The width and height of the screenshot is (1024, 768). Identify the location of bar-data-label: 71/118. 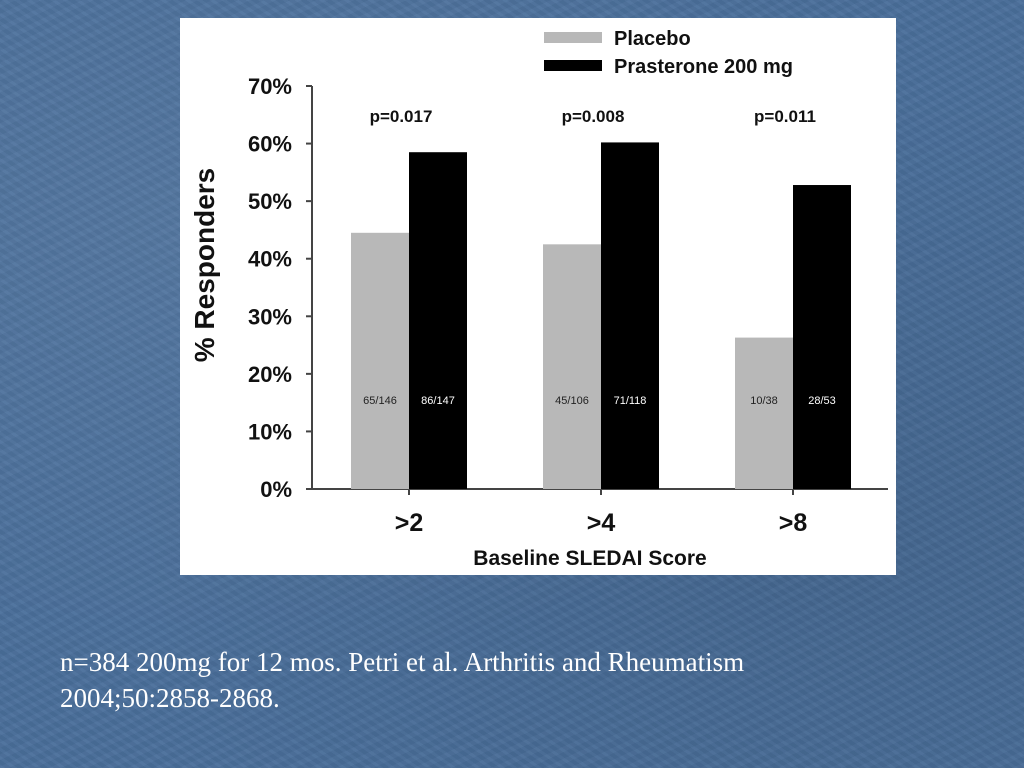
(630, 401).